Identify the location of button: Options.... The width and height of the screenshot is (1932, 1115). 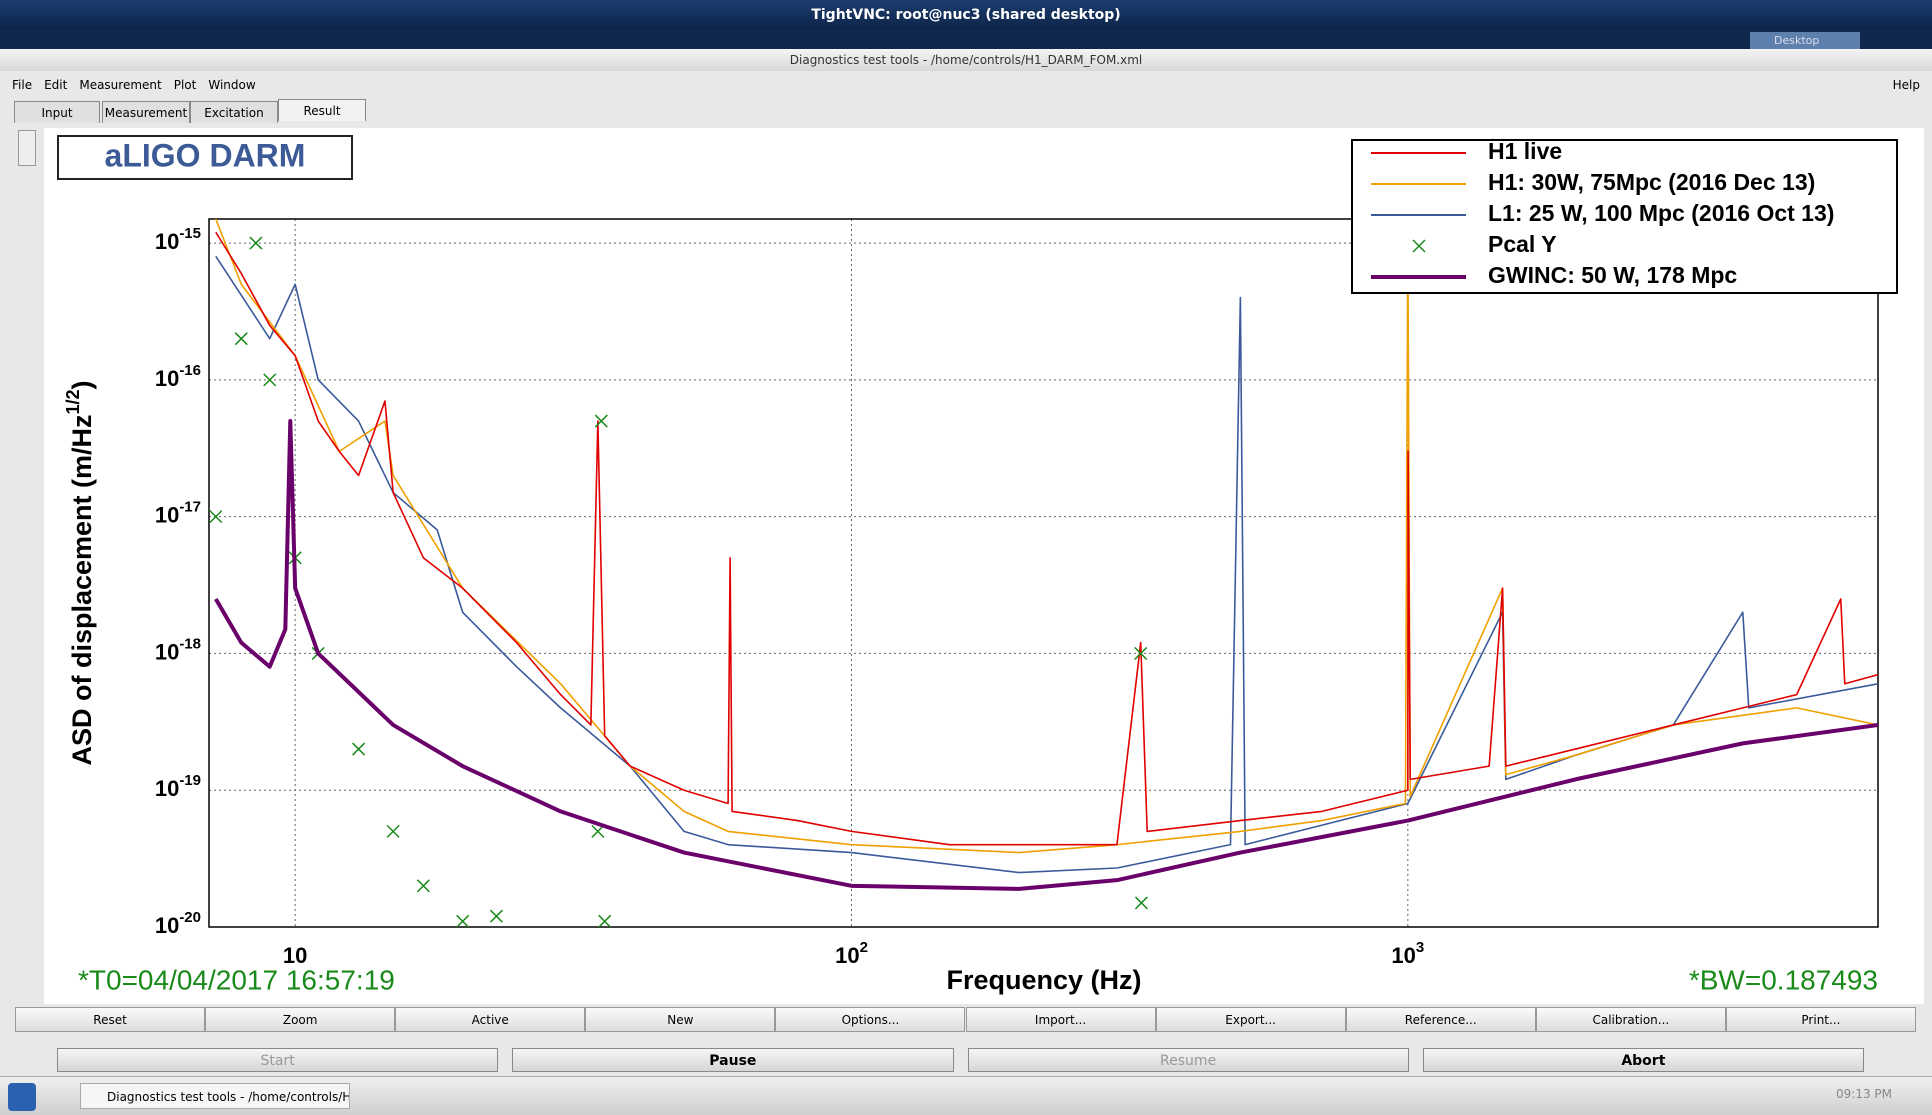
(870, 1019).